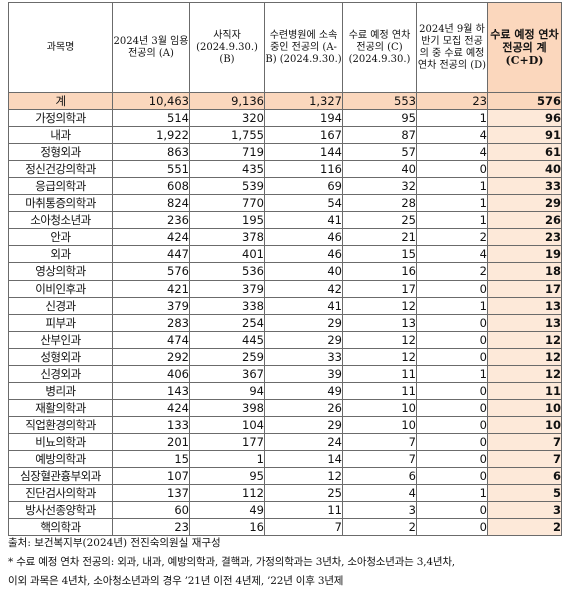 This screenshot has height=594, width=571. Describe the element at coordinates (303, 101) in the screenshot. I see `cell-remaining: 1,327` at that location.